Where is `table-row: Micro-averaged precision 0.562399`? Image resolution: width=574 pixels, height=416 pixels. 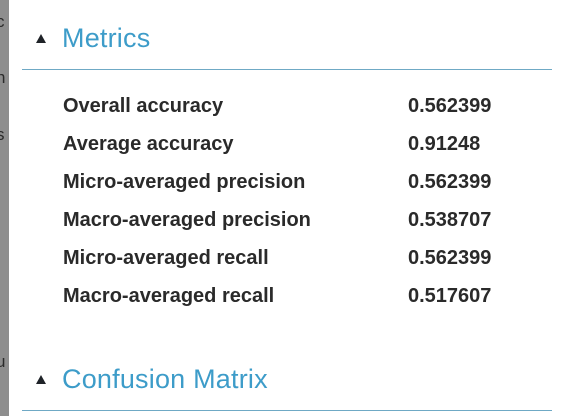
table-row: Micro-averaged precision 0.562399 is located at coordinates (293, 182).